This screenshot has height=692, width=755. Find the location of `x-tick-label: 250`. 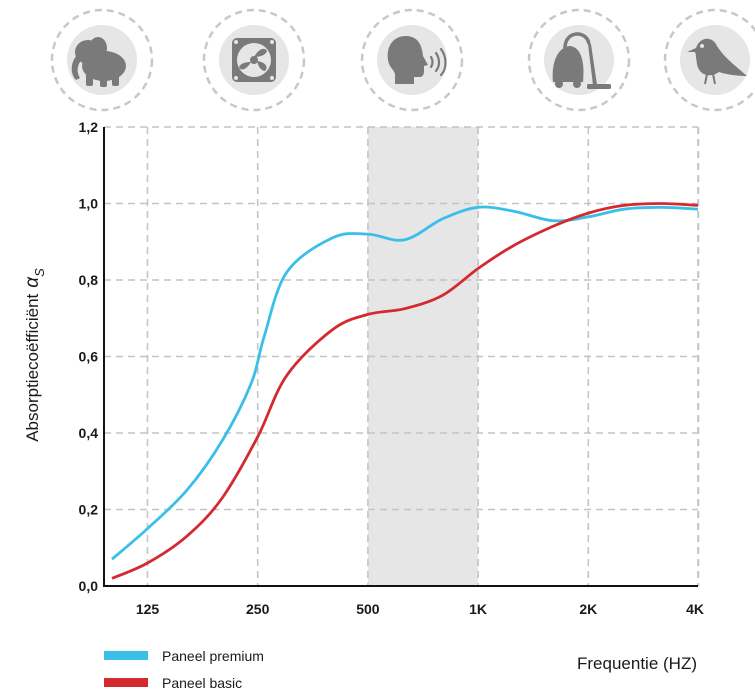

x-tick-label: 250 is located at coordinates (258, 609).